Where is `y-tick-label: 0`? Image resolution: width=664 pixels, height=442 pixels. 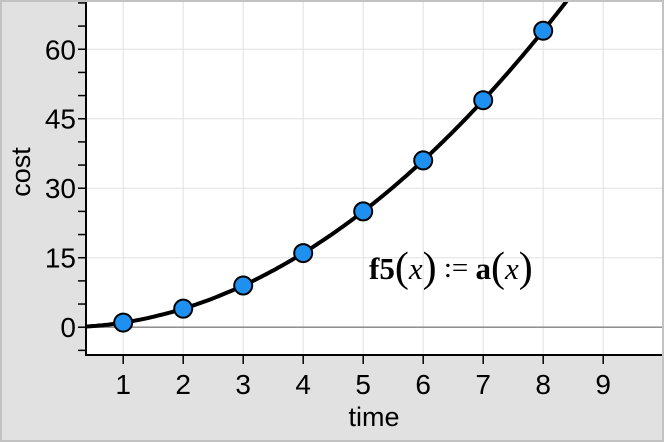
y-tick-label: 0 is located at coordinates (68, 327).